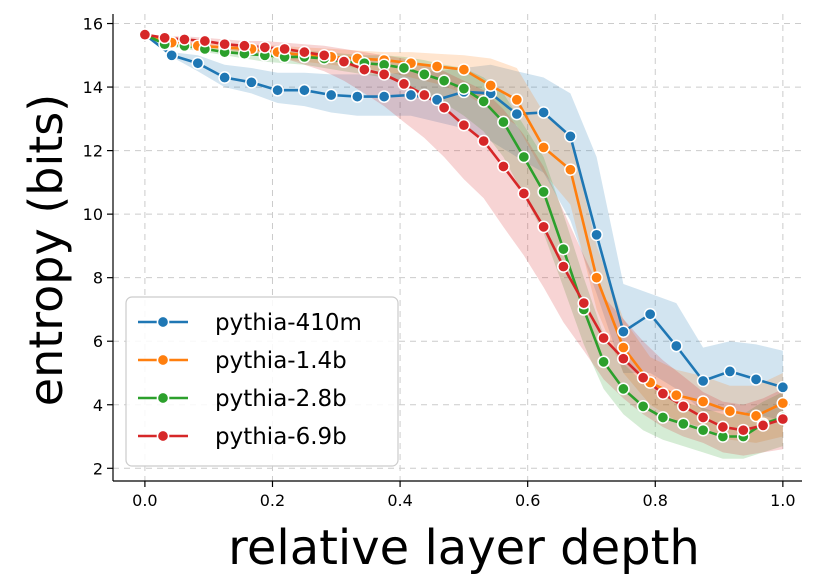 The width and height of the screenshot is (831, 587). What do you see at coordinates (683, 406) in the screenshot?
I see `point-pythia-6.9b-27` at bounding box center [683, 406].